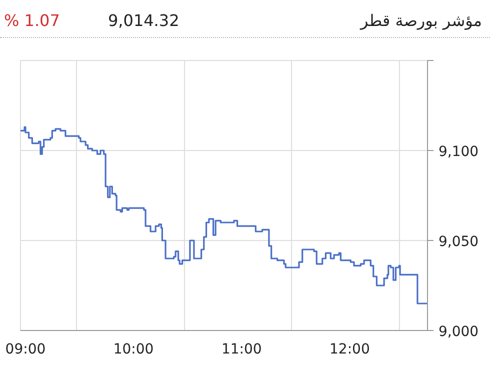  Describe the element at coordinates (458, 152) in the screenshot. I see `y-tick-label: 9,100` at that location.